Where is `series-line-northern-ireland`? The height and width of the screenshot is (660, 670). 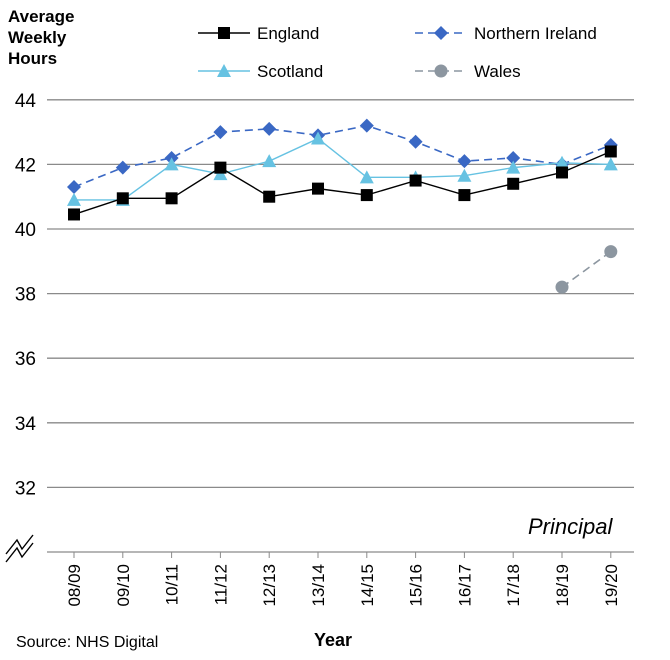
series-line-northern-ireland is located at coordinates (342, 156).